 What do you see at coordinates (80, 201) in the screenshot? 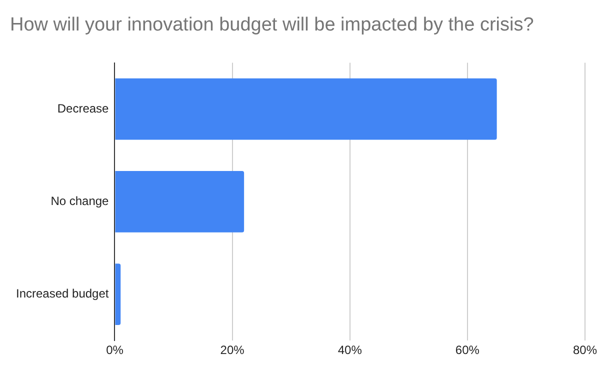
I see `y-tick-label: No change` at bounding box center [80, 201].